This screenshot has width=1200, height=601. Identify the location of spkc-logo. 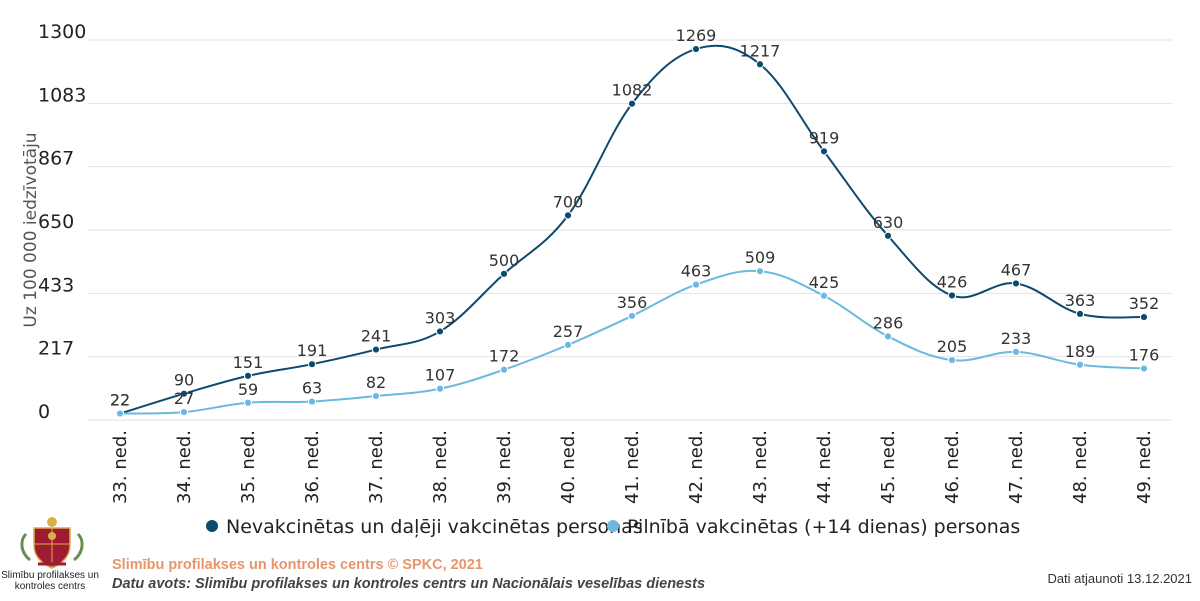
(52, 557).